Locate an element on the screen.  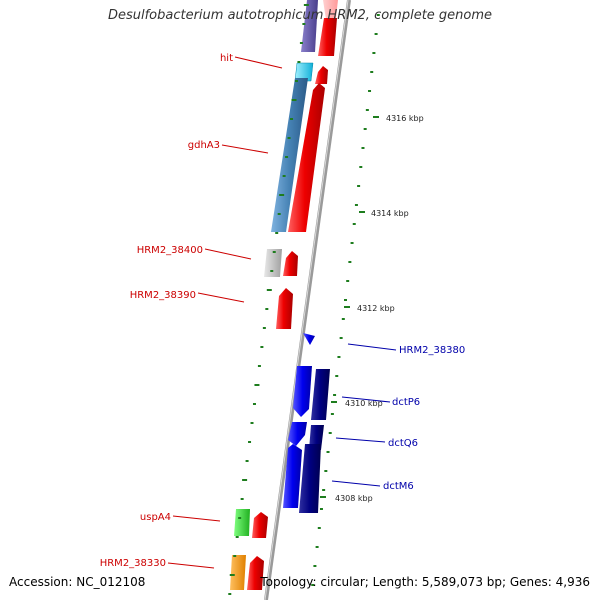
gene-gdhA3 is located at coordinates (289, 155).